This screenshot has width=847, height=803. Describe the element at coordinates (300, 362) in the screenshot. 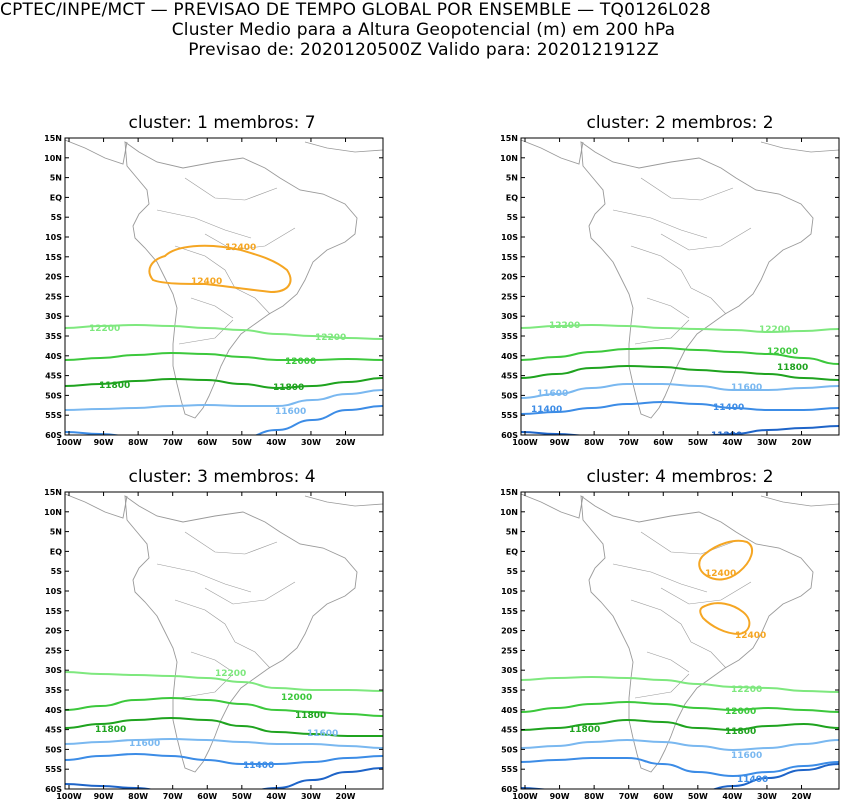

I see `contour-label: 12000` at that location.